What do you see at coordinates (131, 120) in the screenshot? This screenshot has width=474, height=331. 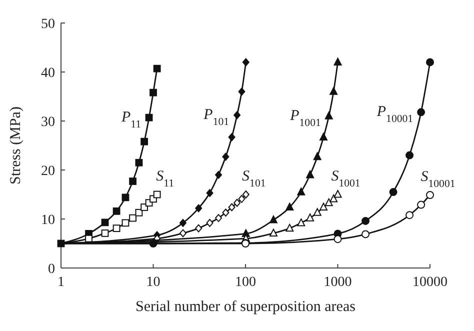 I see `series-label: P$_{11}$` at bounding box center [131, 120].